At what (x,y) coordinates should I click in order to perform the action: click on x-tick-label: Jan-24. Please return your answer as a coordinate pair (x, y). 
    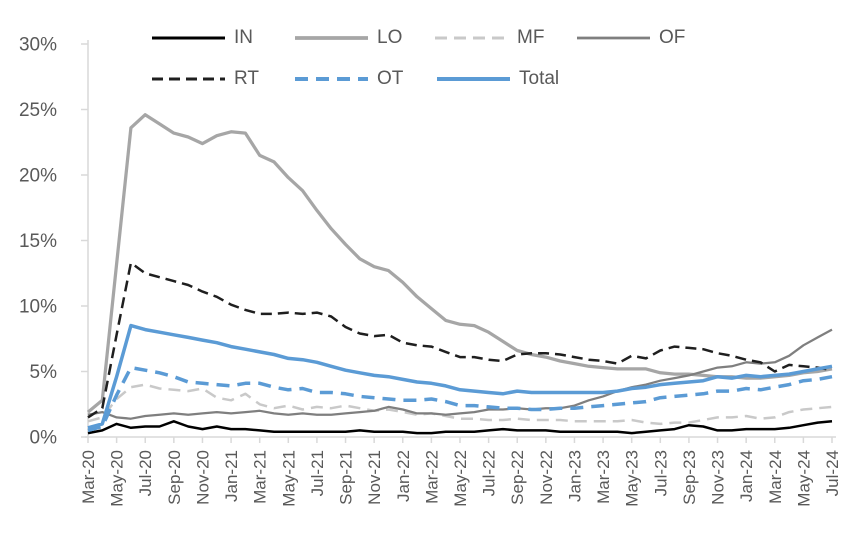
    Looking at the image, I should click on (746, 476).